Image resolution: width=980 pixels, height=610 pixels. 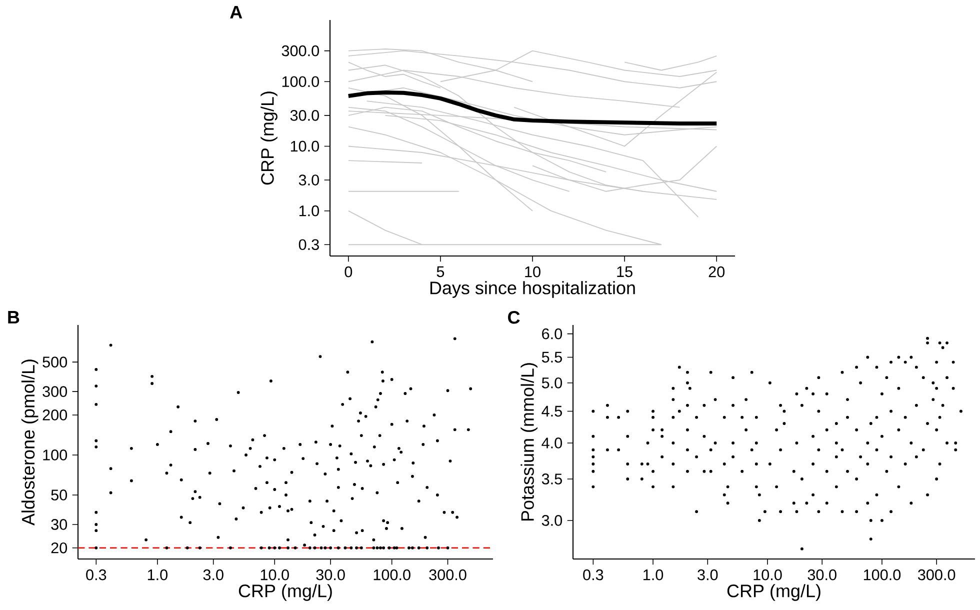 I want to click on y-tick-label: 5.5, so click(x=552, y=357).